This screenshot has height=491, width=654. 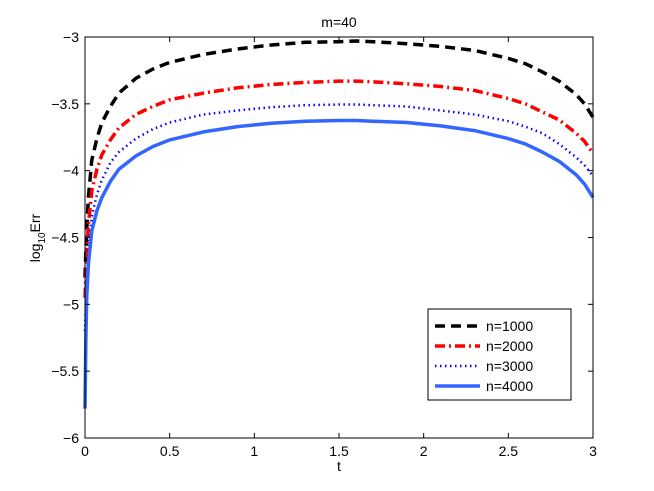 What do you see at coordinates (254, 451) in the screenshot?
I see `x-tick-label: 1` at bounding box center [254, 451].